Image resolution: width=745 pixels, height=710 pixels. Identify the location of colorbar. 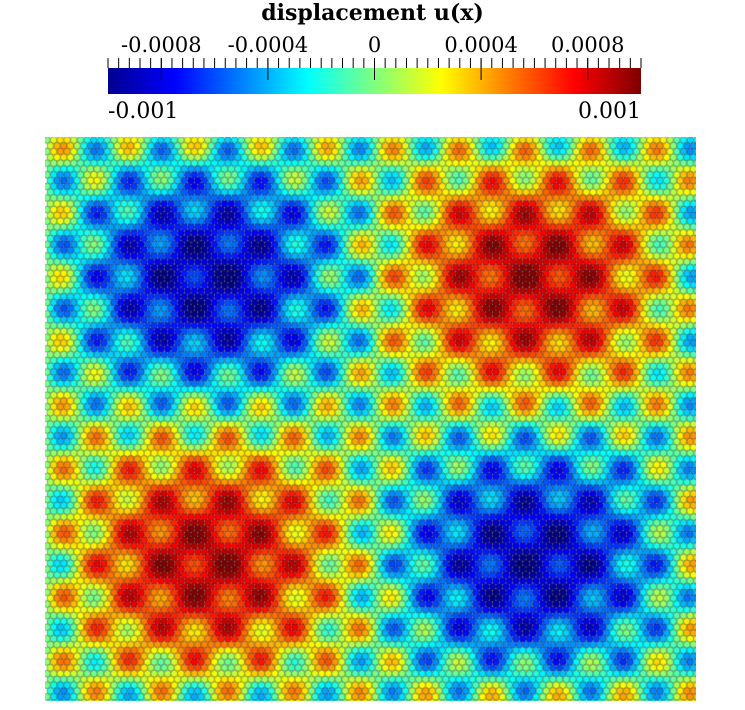
(374, 76).